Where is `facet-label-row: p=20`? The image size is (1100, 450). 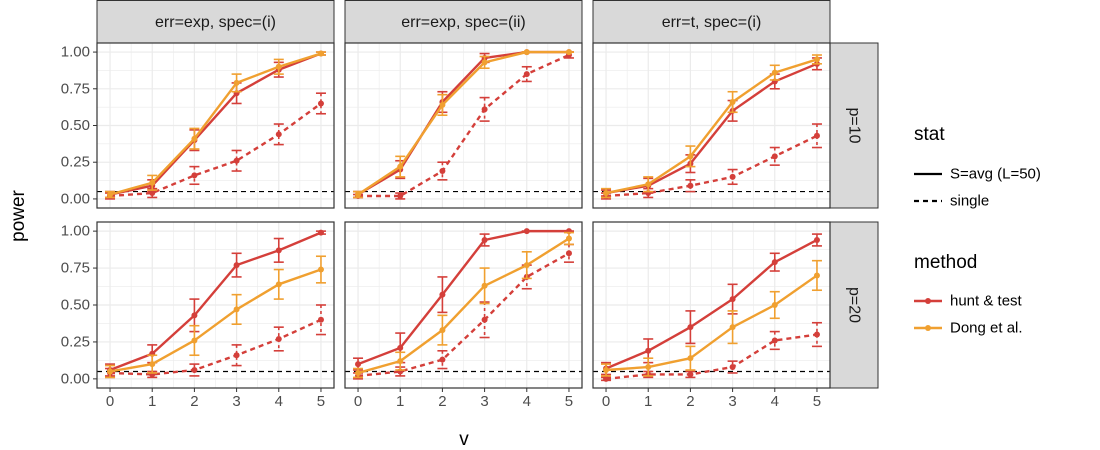 facet-label-row: p=20 is located at coordinates (854, 305).